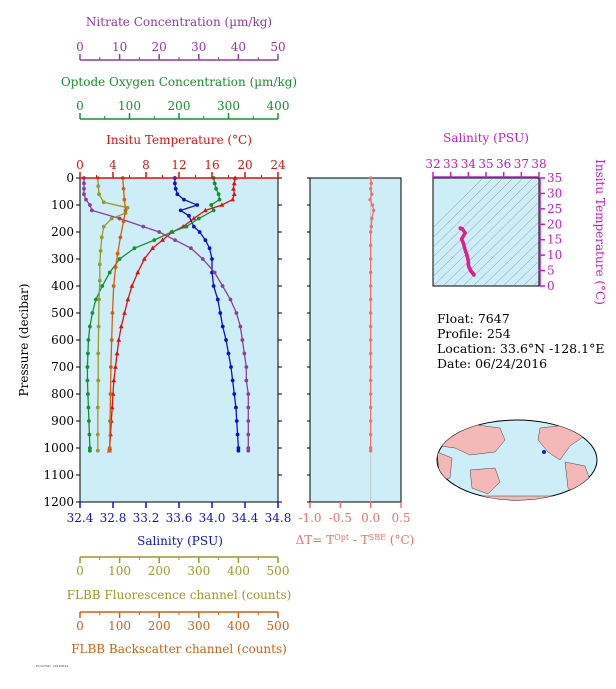 The width and height of the screenshot is (616, 689). I want to click on temperature-axis-label: Insitu Temperature (°C), so click(179, 140).